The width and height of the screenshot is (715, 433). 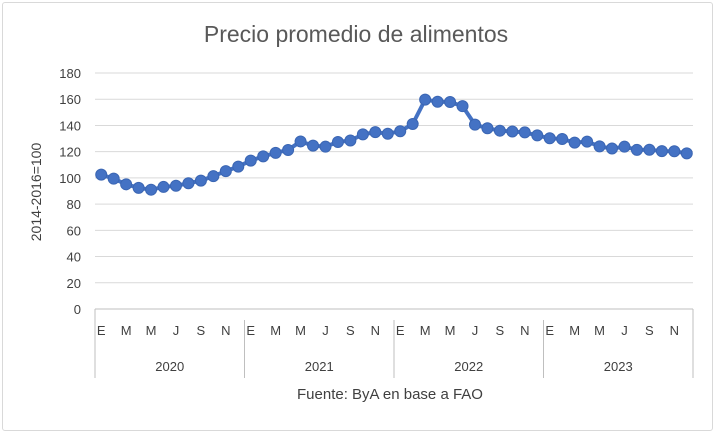 What do you see at coordinates (468, 366) in the screenshot?
I see `year-label: 2022` at bounding box center [468, 366].